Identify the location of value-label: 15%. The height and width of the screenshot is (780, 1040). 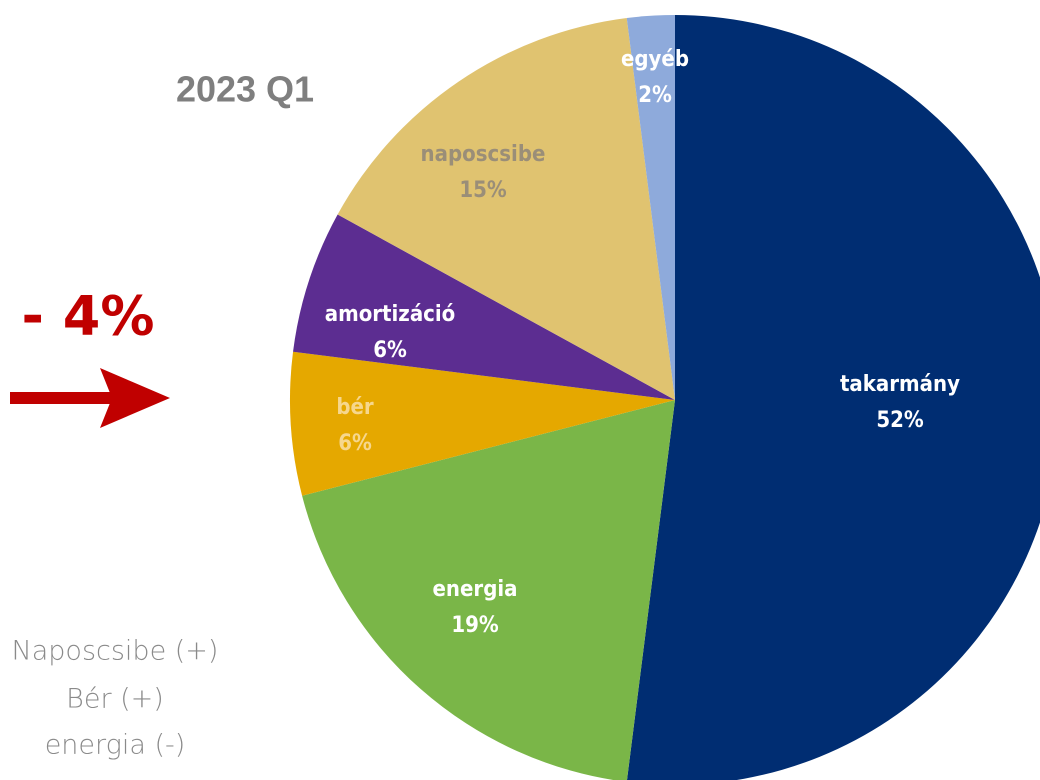
(483, 190).